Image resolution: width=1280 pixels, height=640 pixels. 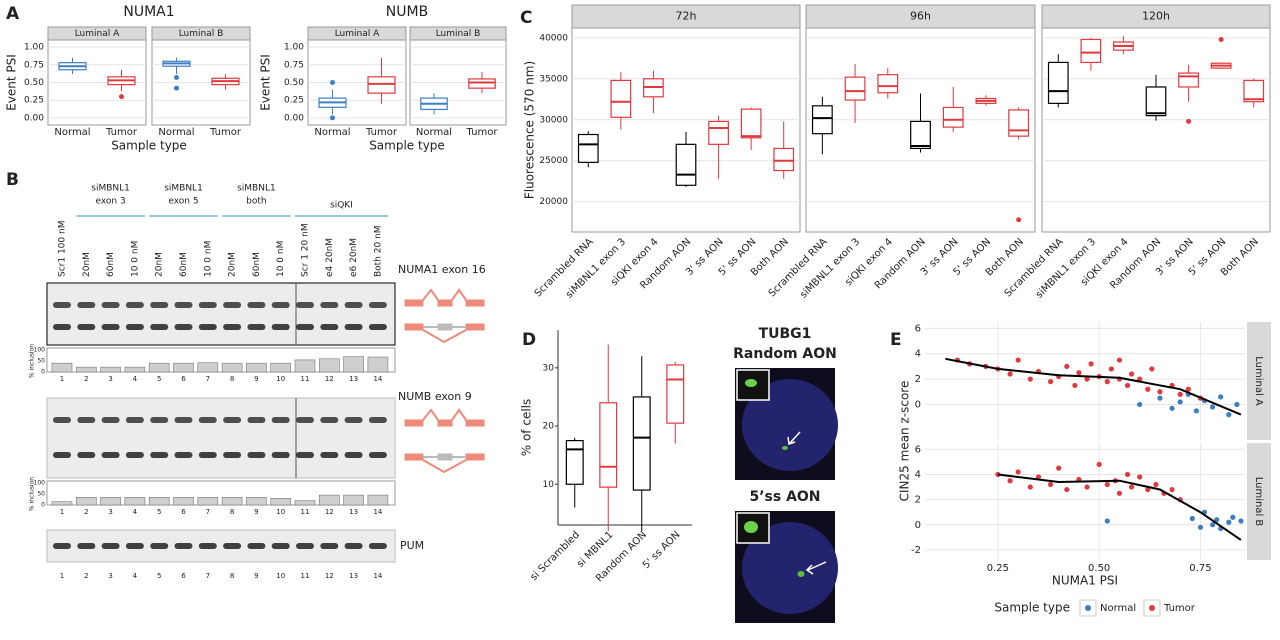 I want to click on lane-number: 4, so click(x=135, y=379).